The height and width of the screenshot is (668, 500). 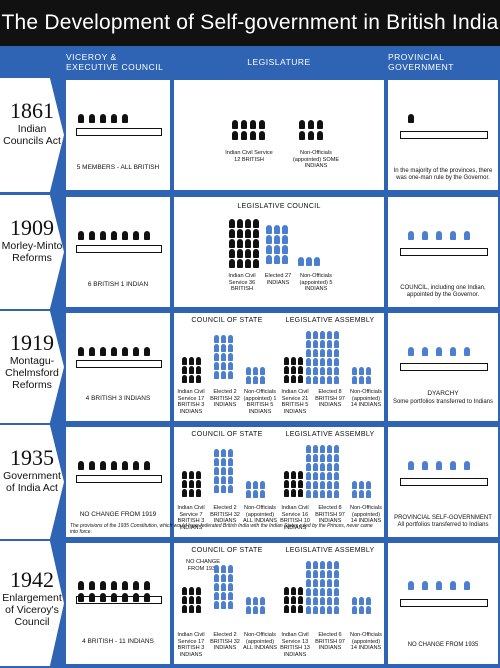 I want to click on era-year: 1935, so click(x=32, y=457).